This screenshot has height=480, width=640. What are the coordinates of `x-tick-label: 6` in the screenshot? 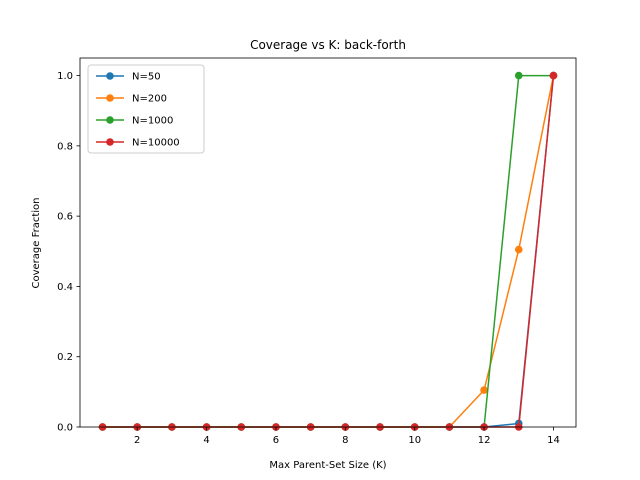 It's located at (276, 440).